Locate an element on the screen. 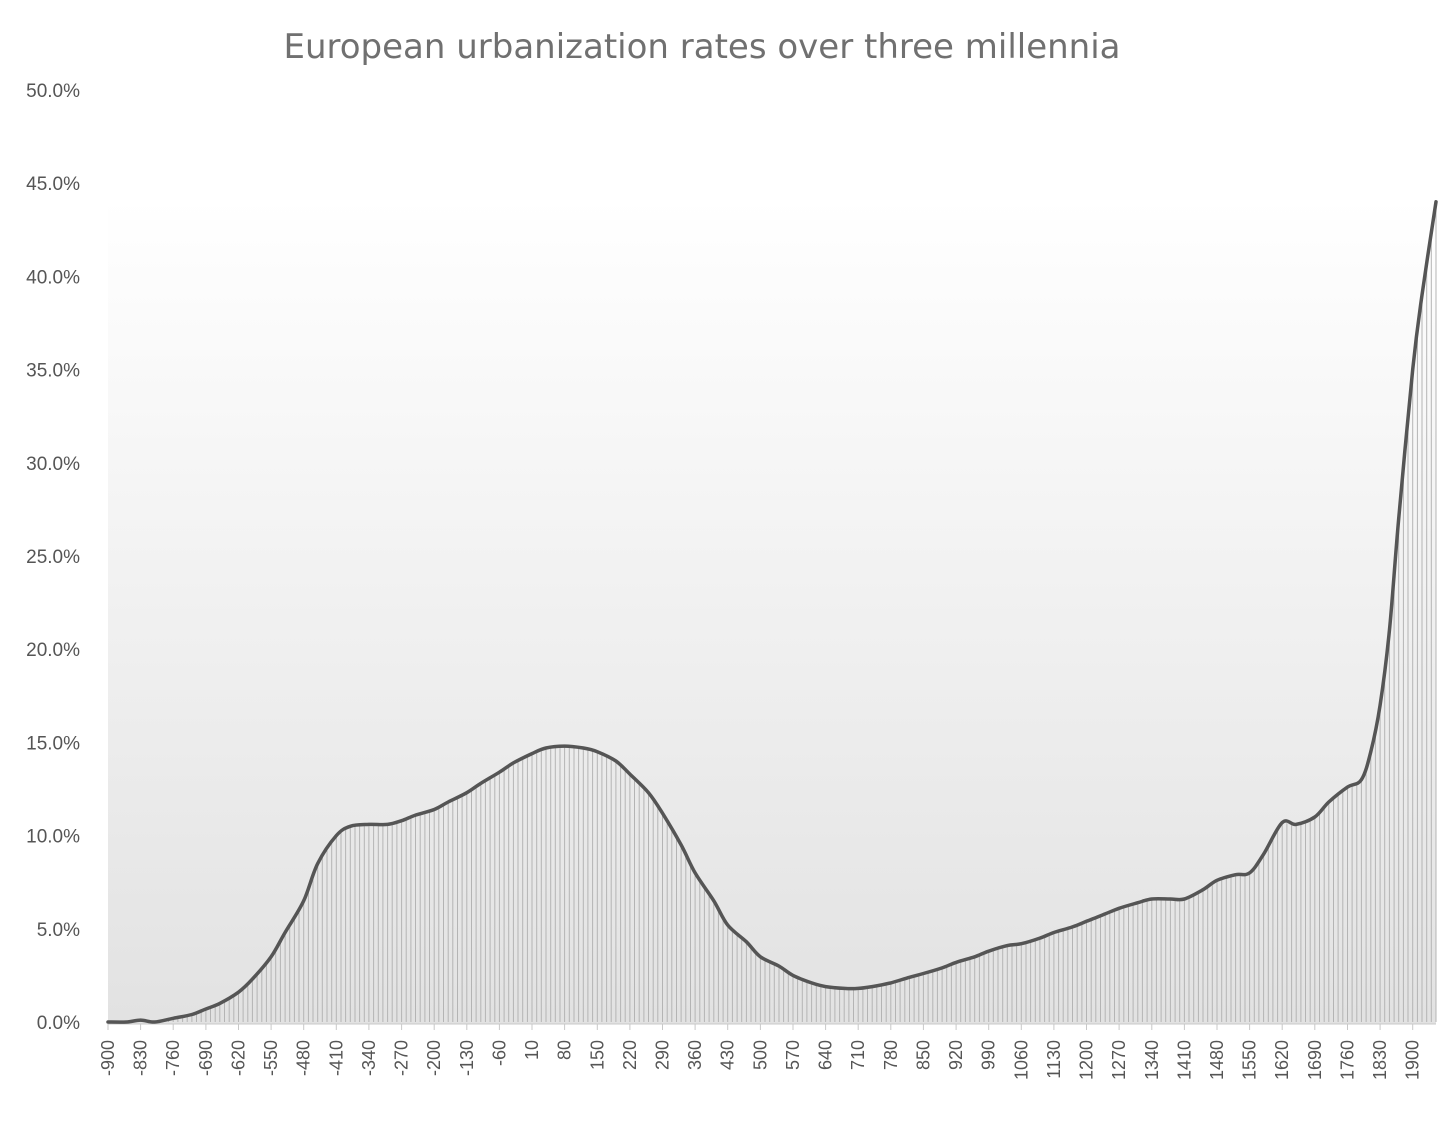 The image size is (1456, 1124). y-tick-label: 30.0% is located at coordinates (53, 464).